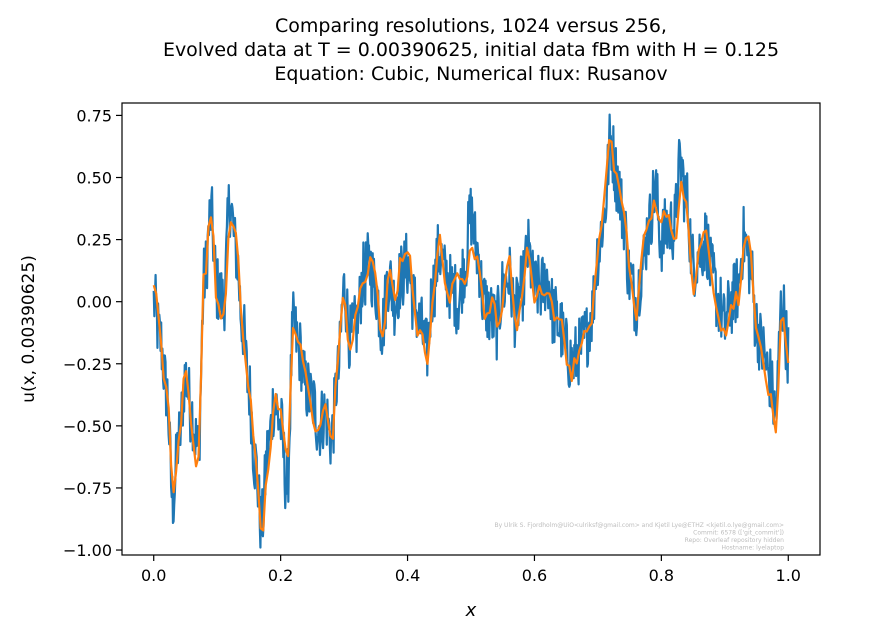 The width and height of the screenshot is (884, 634). I want to click on x-tick-label: 1.0, so click(788, 575).